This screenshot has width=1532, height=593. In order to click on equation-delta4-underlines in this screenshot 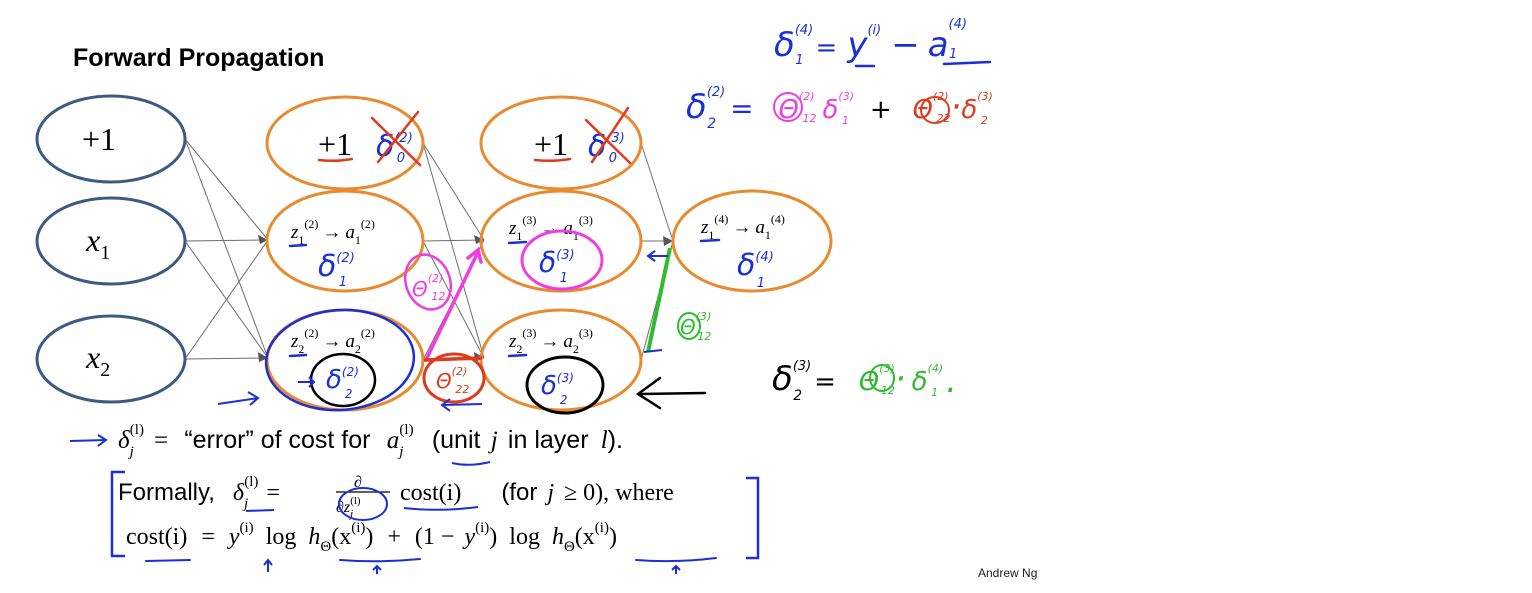, I will do `click(923, 64)`.